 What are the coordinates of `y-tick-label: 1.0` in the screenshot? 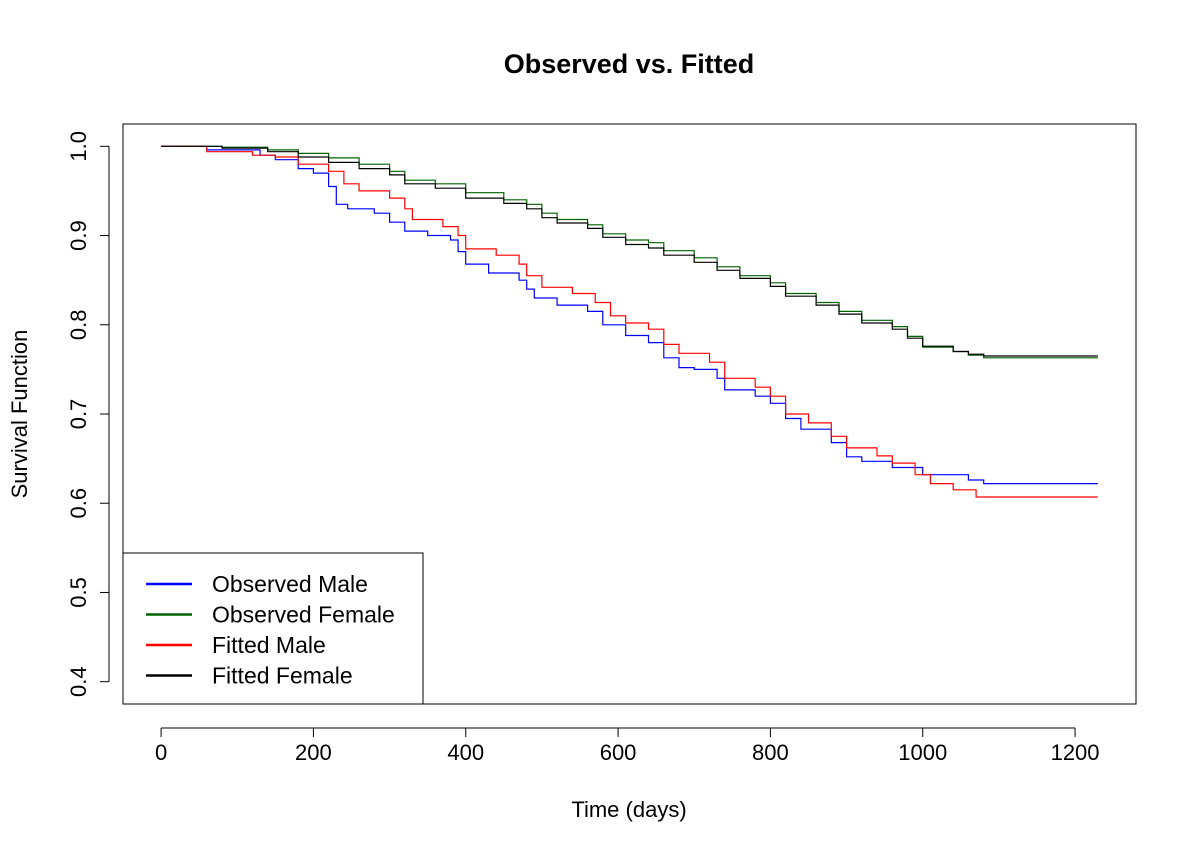 It's located at (78, 146).